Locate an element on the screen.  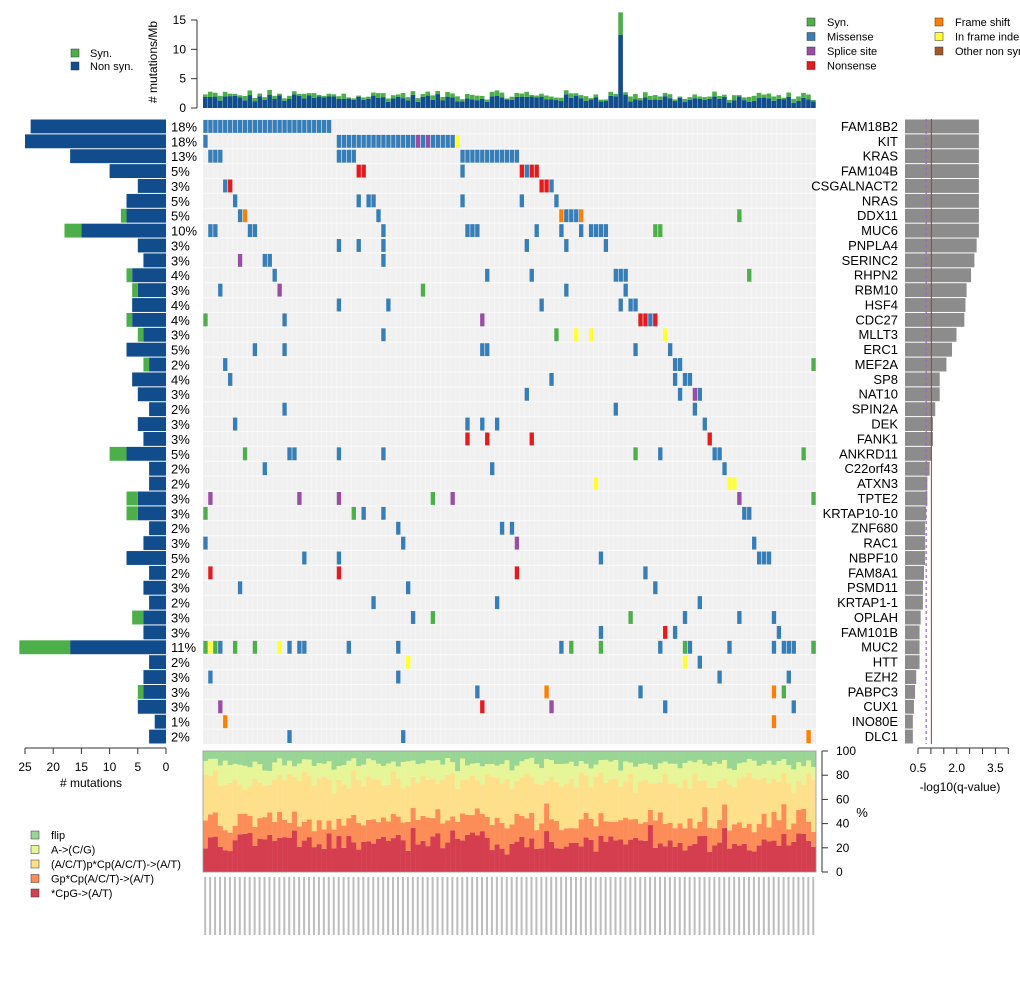
mutation-rate-bars is located at coordinates (509, 60).